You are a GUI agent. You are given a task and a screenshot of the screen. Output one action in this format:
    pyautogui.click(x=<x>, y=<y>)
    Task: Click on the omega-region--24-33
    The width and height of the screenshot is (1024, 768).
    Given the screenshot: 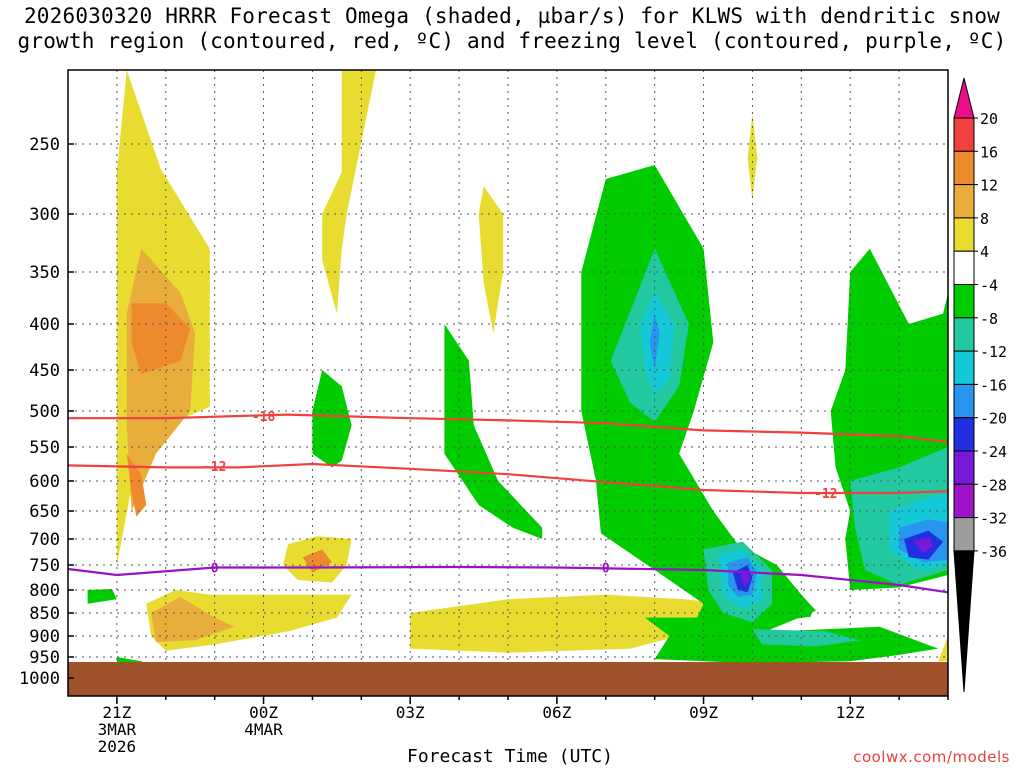 What is the action you would take?
    pyautogui.click(x=745, y=579)
    